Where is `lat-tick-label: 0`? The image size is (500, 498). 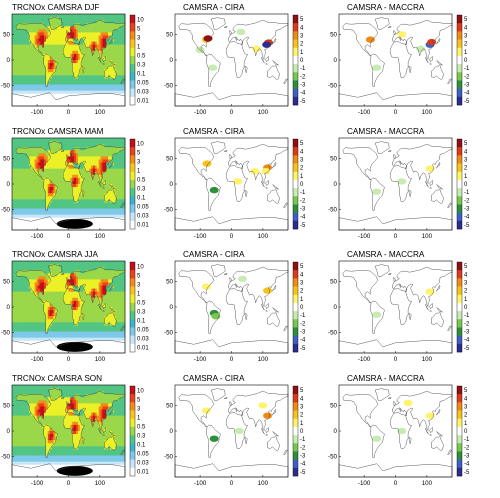
lat-tick-label: 0 is located at coordinates (172, 60).